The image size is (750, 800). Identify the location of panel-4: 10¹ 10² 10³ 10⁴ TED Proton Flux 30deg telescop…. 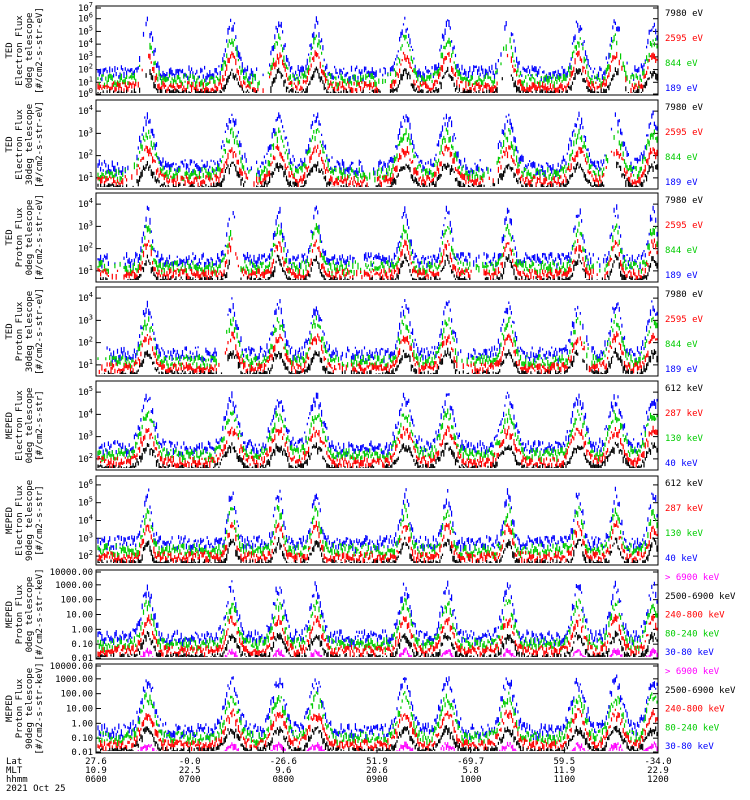
(354, 331).